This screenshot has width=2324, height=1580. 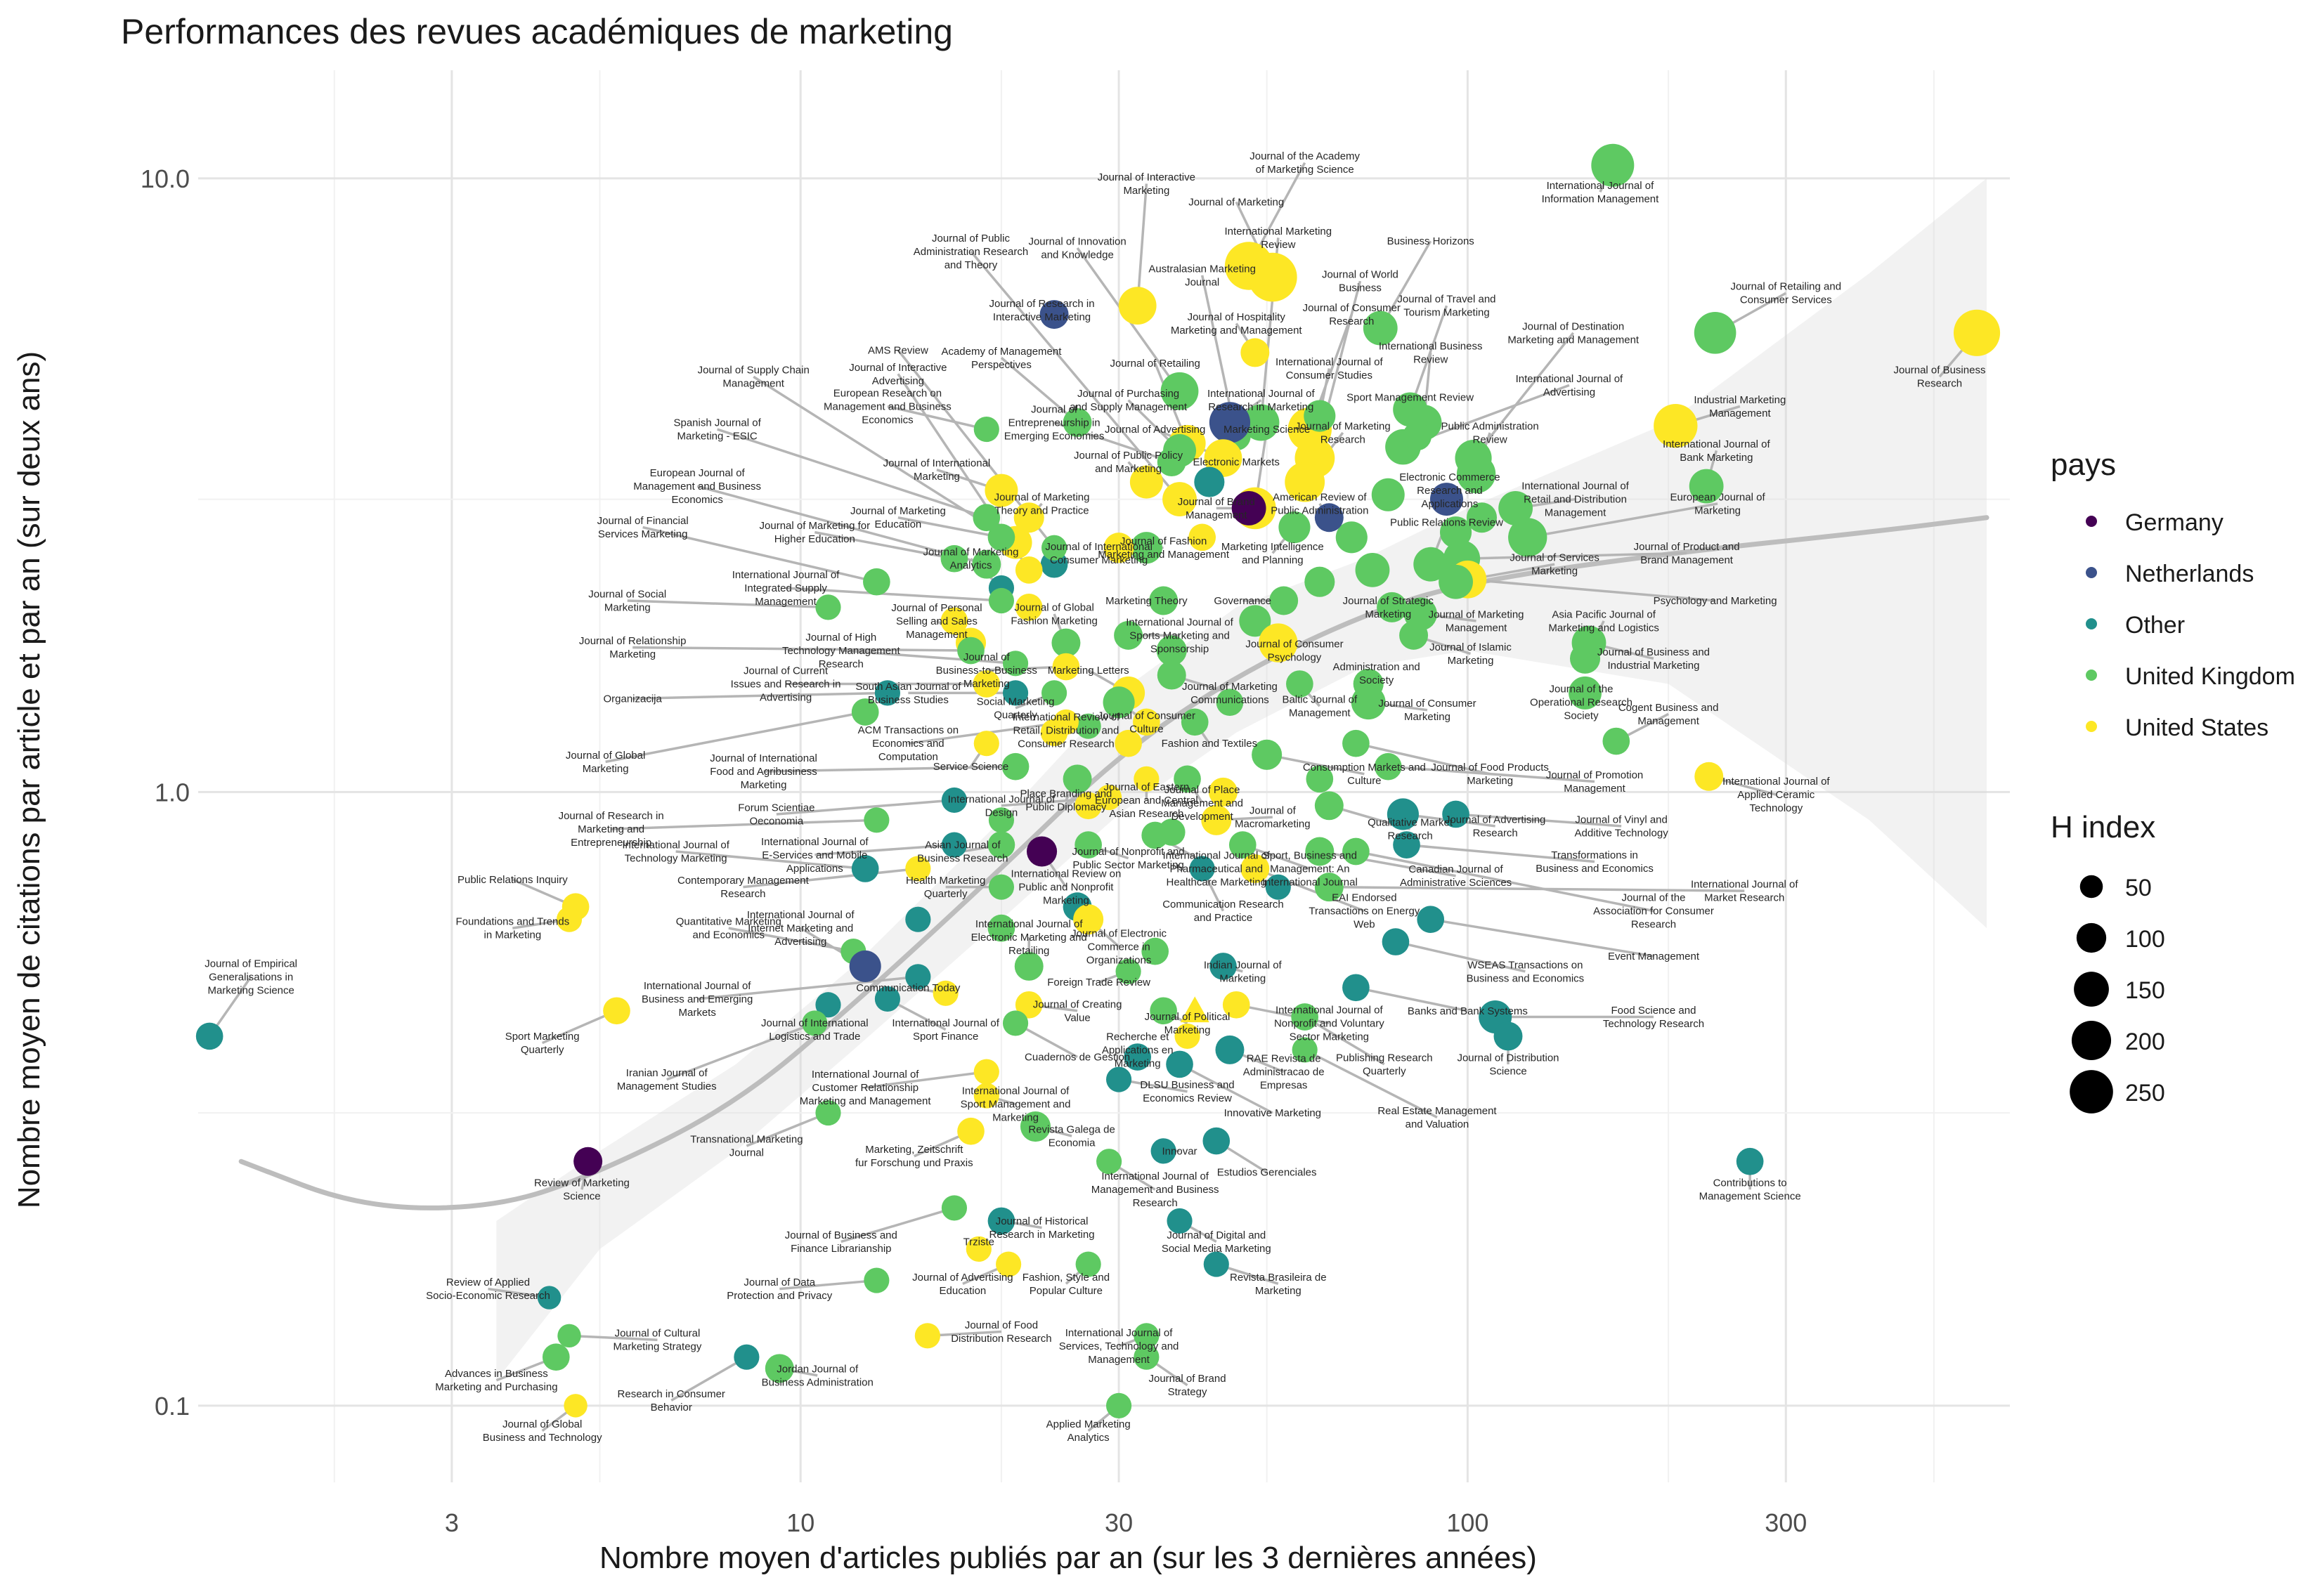 What do you see at coordinates (1352, 314) in the screenshot?
I see `point-label: Journal of Consumer Research` at bounding box center [1352, 314].